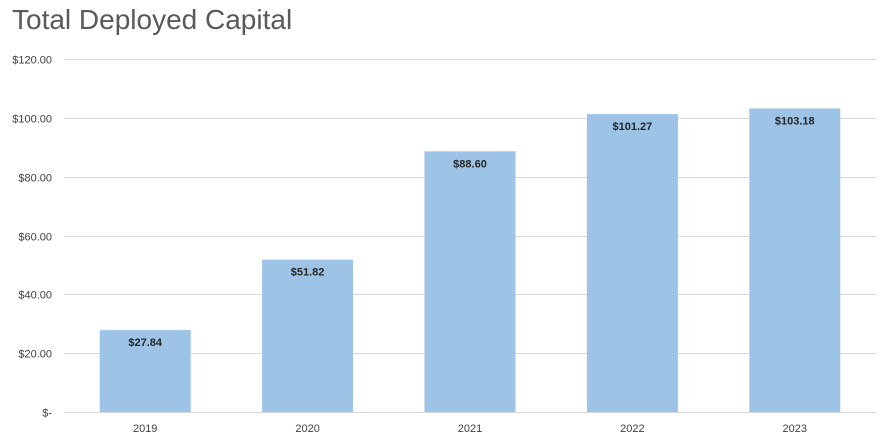 The height and width of the screenshot is (442, 890). I want to click on y-tick-label: $-, so click(47, 414).